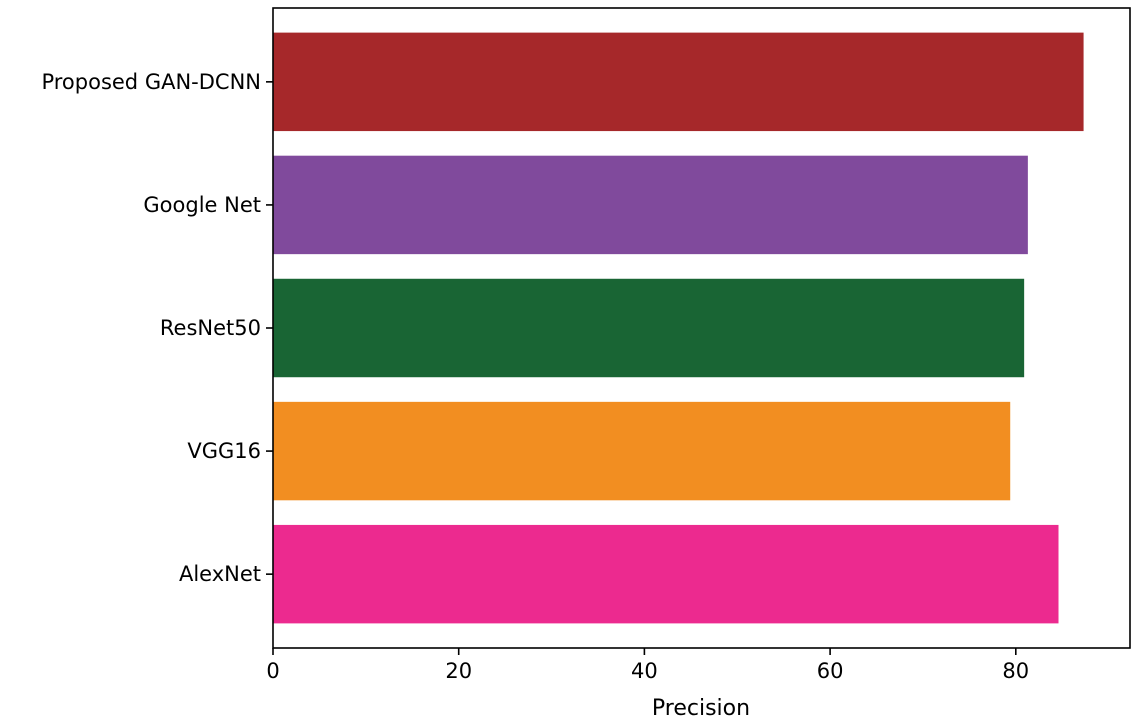  What do you see at coordinates (272, 671) in the screenshot?
I see `x-tick-label: 0` at bounding box center [272, 671].